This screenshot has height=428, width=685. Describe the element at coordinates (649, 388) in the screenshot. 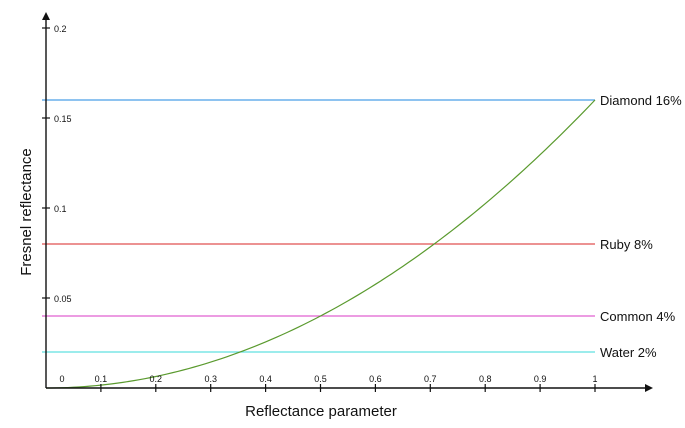

I see `x-axis-arrow` at that location.